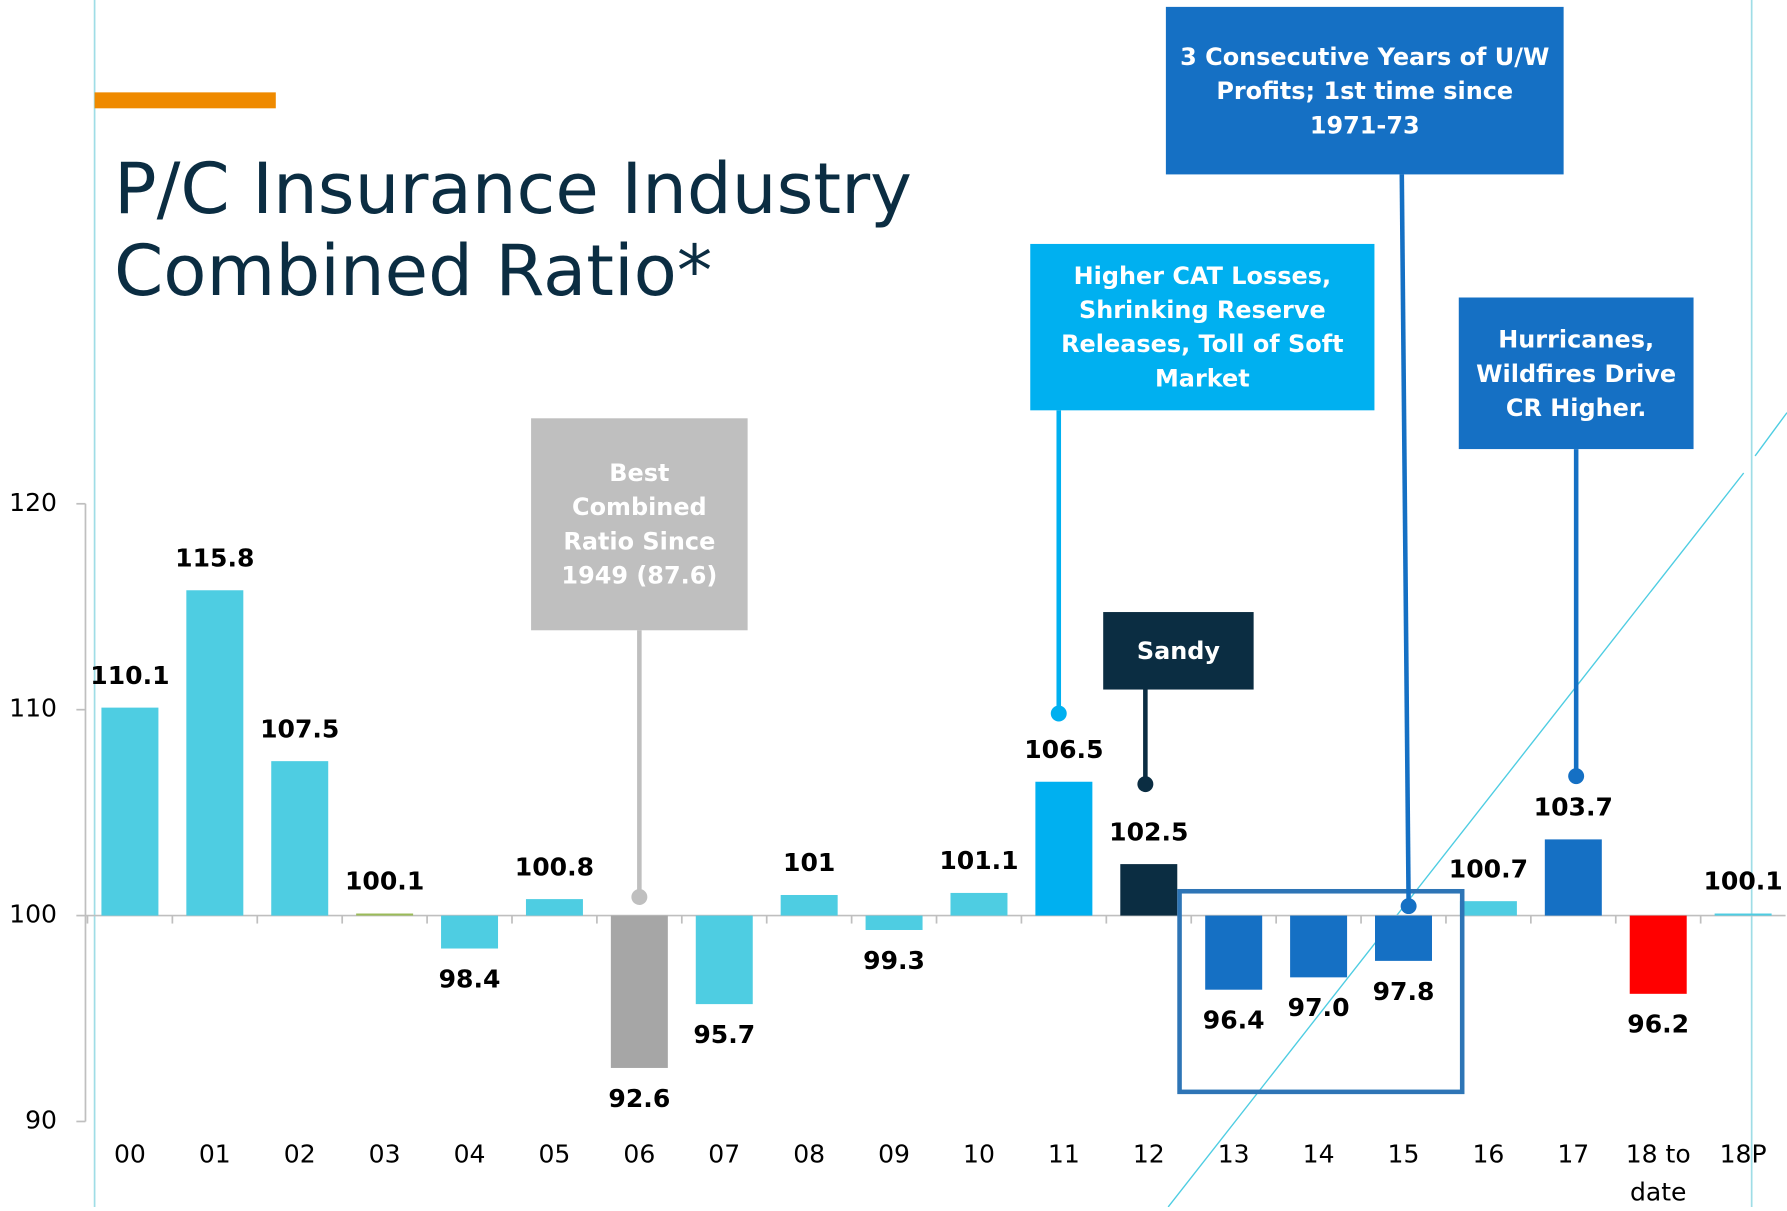 This screenshot has width=1787, height=1211. I want to click on x-tick-label: 05, so click(554, 1154).